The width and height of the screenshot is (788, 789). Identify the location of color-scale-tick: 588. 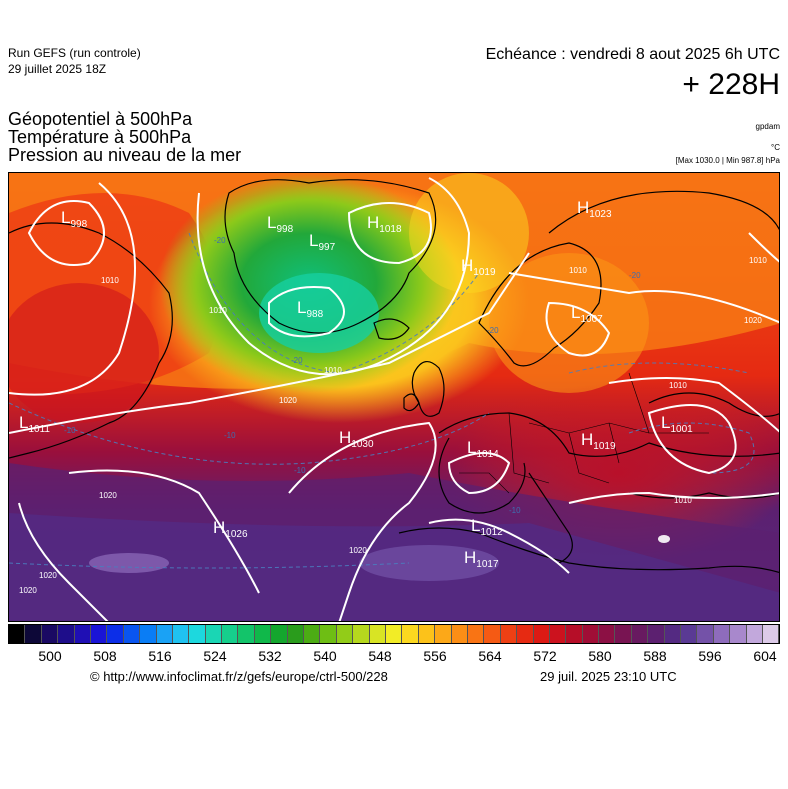
(655, 656).